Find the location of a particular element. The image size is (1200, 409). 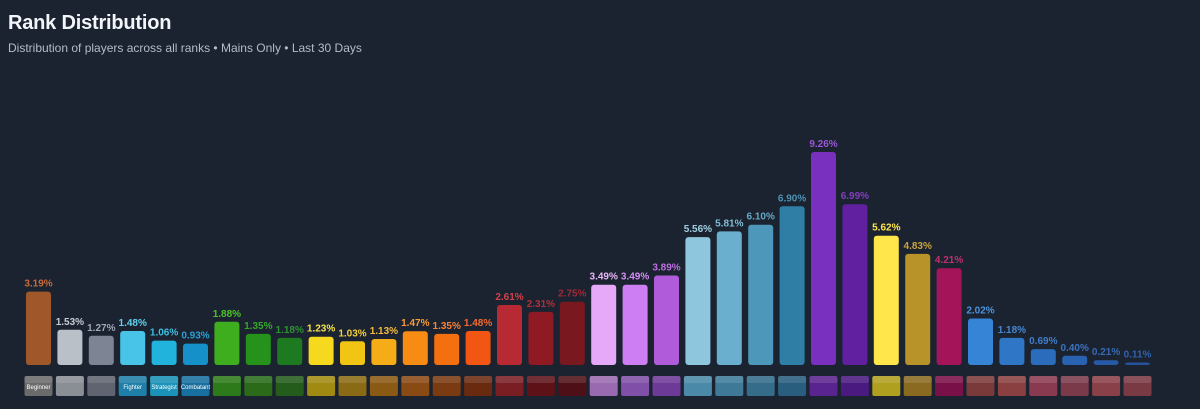

bar-value-label-1: 1.53% is located at coordinates (70, 322).